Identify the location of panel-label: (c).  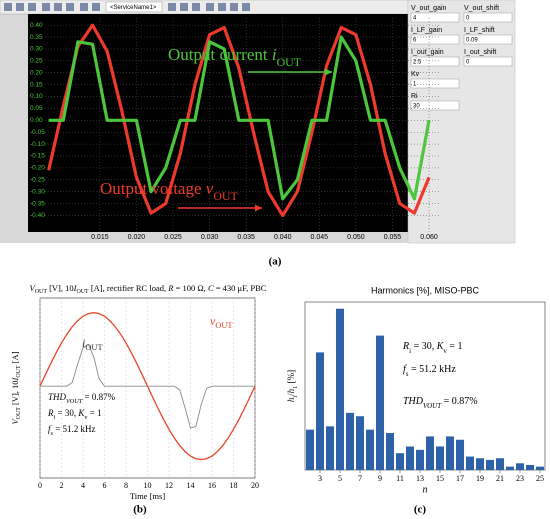
(420, 510).